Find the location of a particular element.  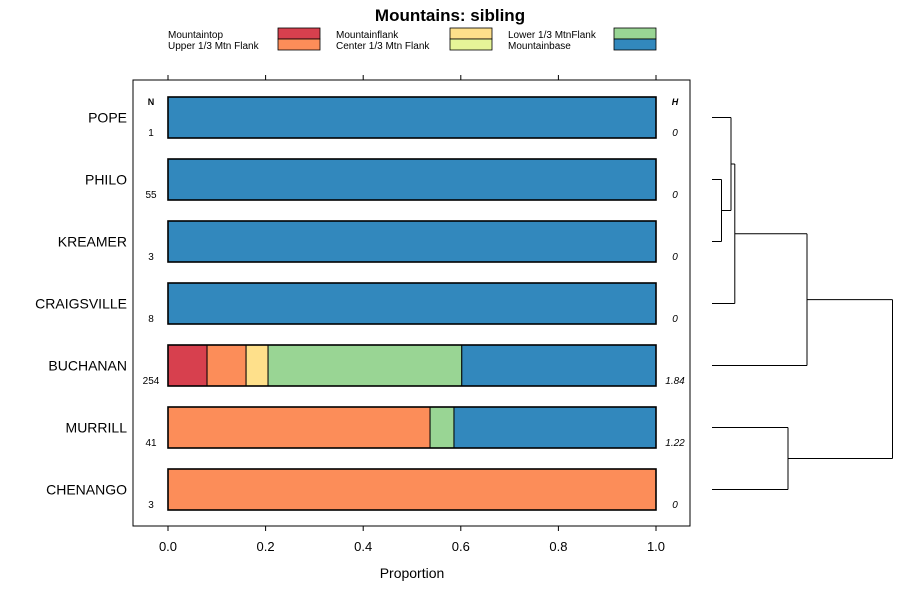

row-label: CHENANGO is located at coordinates (86, 490).